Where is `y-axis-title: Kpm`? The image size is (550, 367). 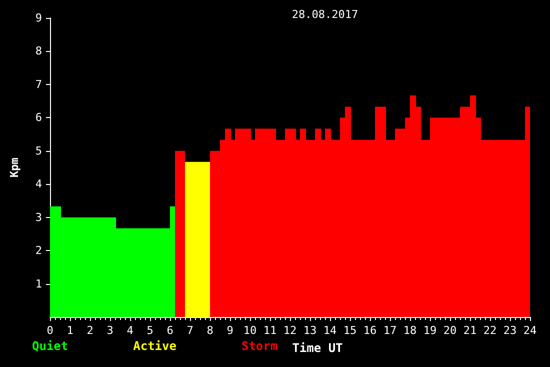
y-axis-title: Kpm is located at coordinates (14, 167).